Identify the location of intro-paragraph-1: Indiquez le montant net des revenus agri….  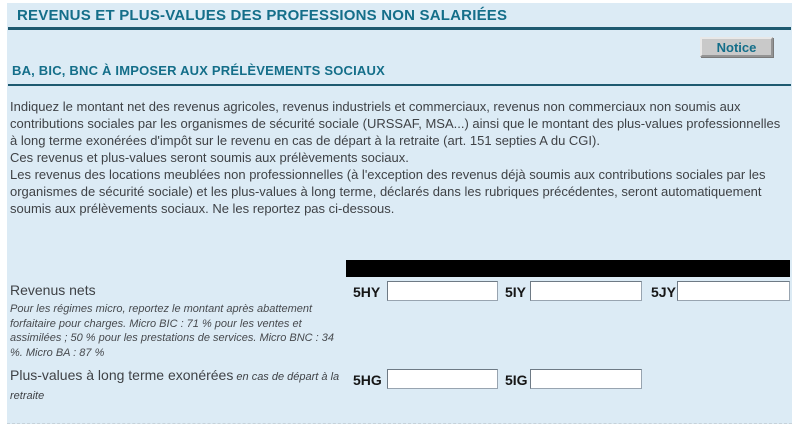
(395, 123).